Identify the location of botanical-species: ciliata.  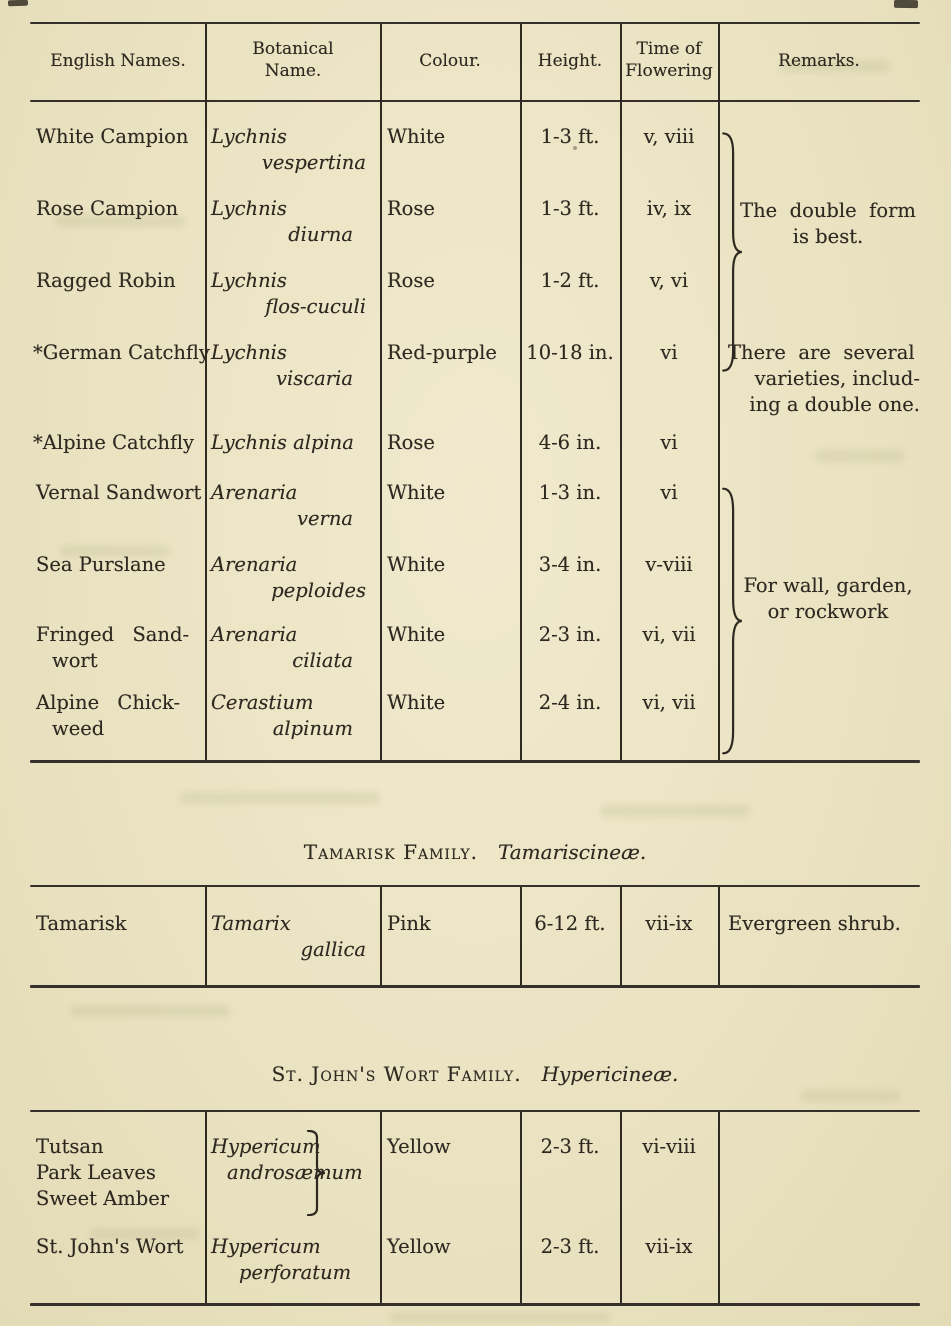
(322, 660).